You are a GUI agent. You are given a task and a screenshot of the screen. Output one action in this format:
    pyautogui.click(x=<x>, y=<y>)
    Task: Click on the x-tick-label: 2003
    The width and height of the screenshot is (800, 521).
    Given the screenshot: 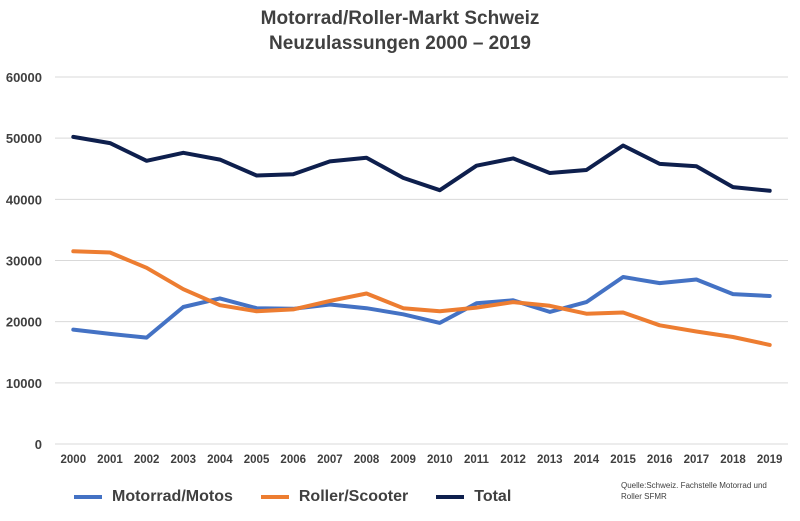 What is the action you would take?
    pyautogui.click(x=183, y=460)
    